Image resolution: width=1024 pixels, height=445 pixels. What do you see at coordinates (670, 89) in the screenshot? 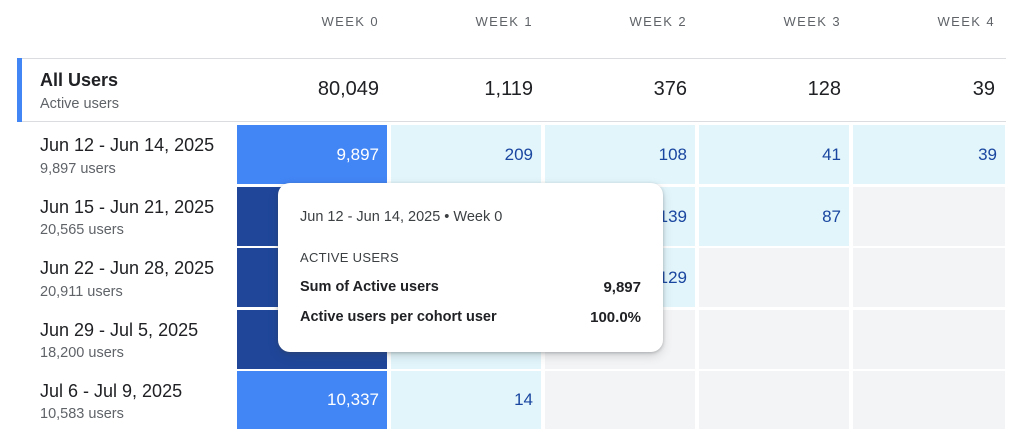
I see `all-users-value-week-2: 376` at bounding box center [670, 89].